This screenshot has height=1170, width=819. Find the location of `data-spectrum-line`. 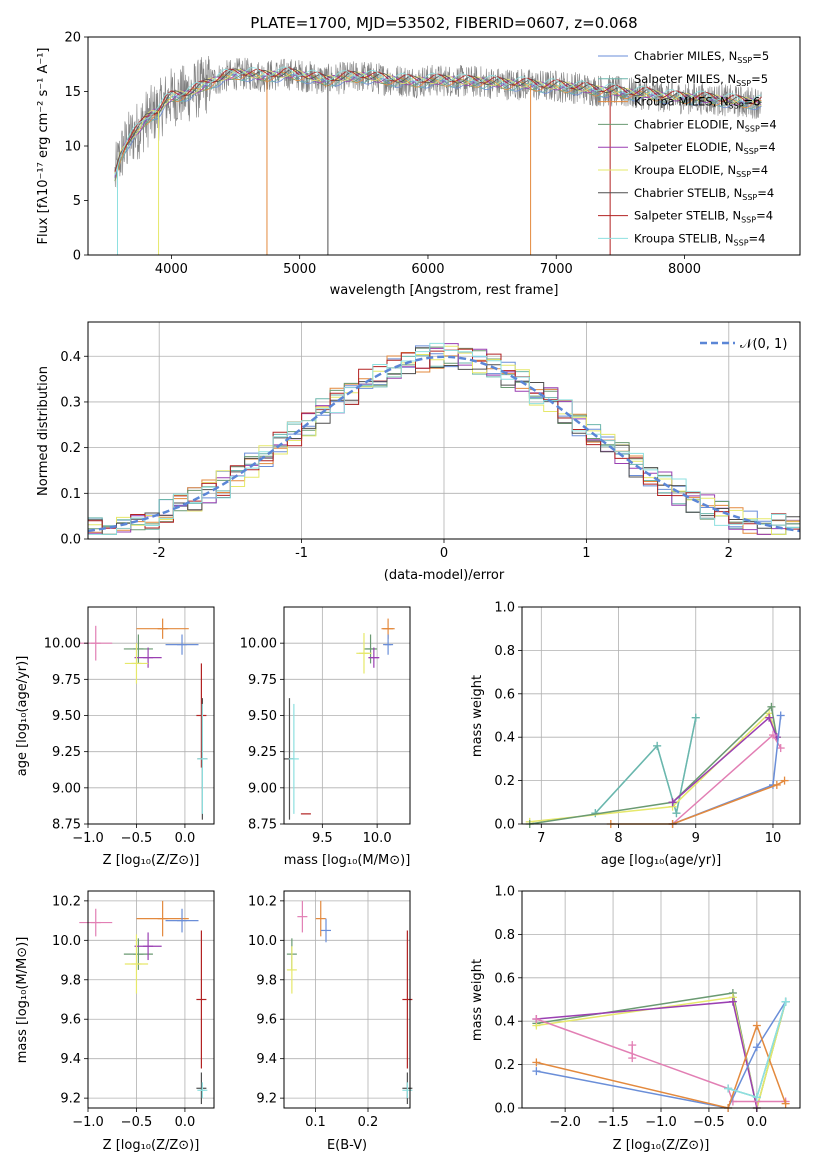

data-spectrum-line is located at coordinates (438, 121).